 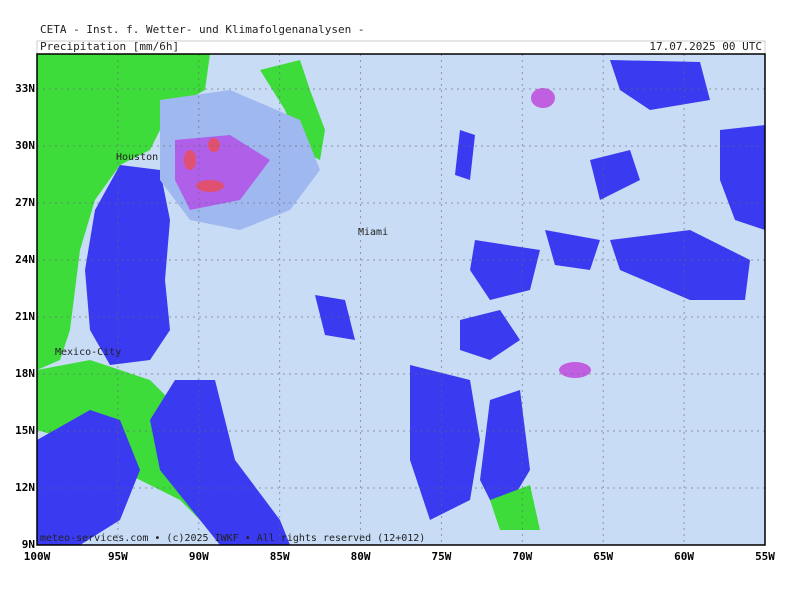 I want to click on city-label: Mexico-City, so click(x=88, y=352).